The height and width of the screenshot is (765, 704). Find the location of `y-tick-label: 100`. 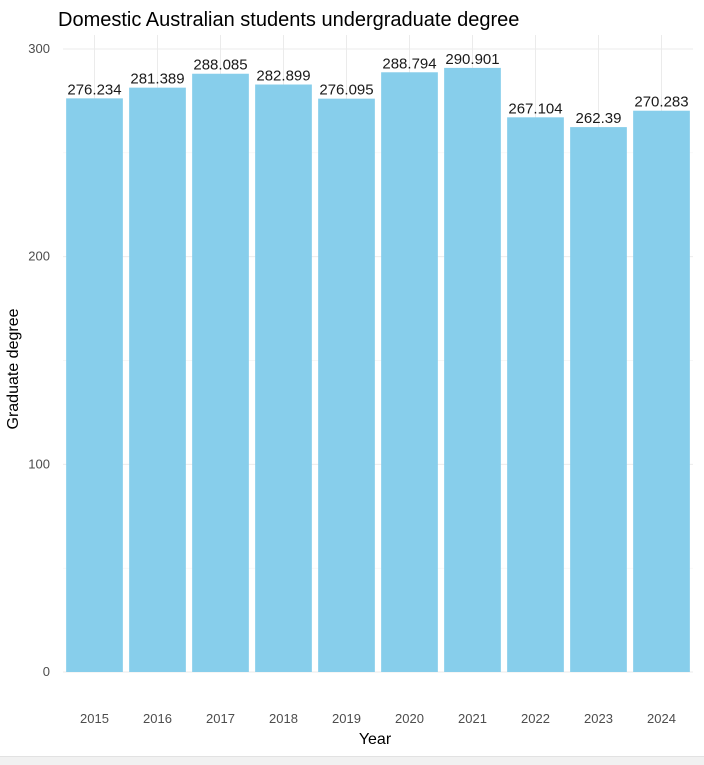

y-tick-label: 100 is located at coordinates (39, 463).